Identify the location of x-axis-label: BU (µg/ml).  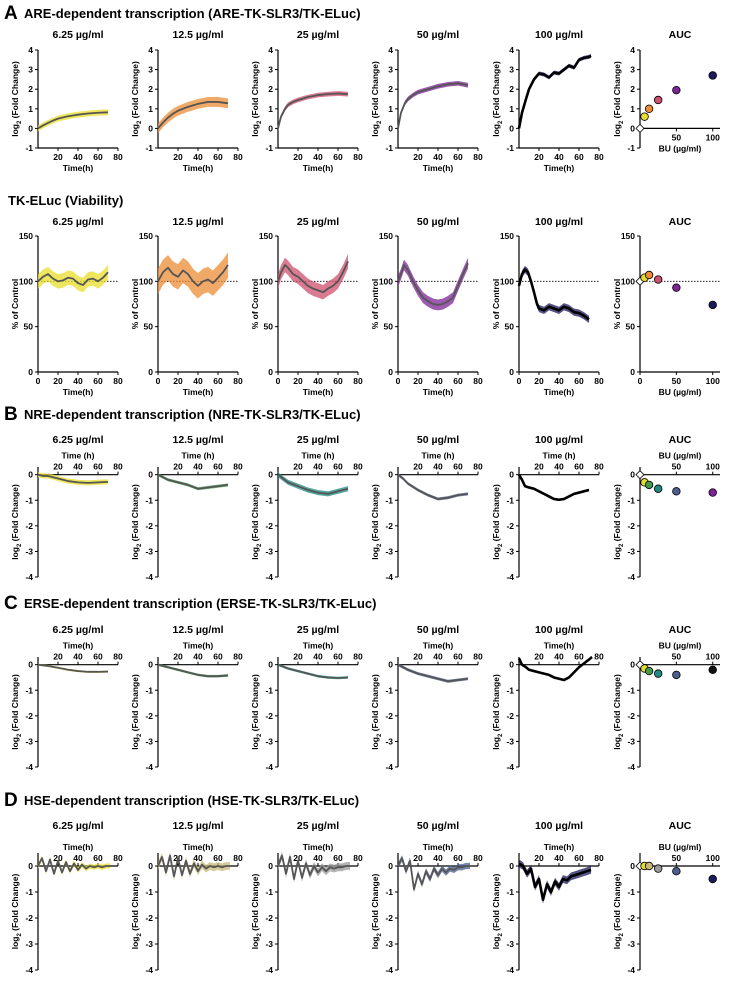
(680, 148).